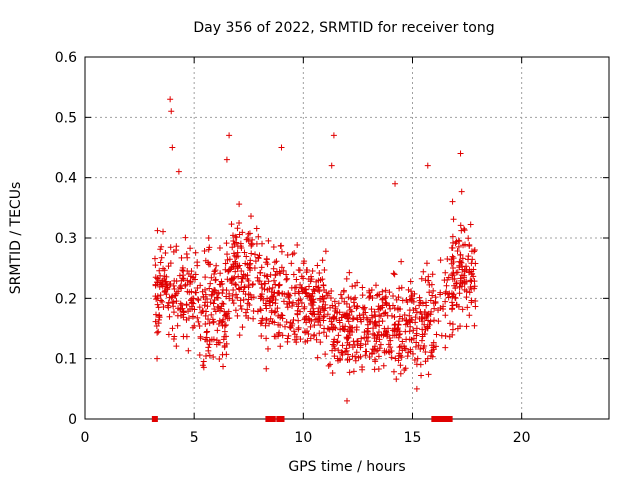  Describe the element at coordinates (66, 58) in the screenshot. I see `y-tick-label: 0.6` at that location.